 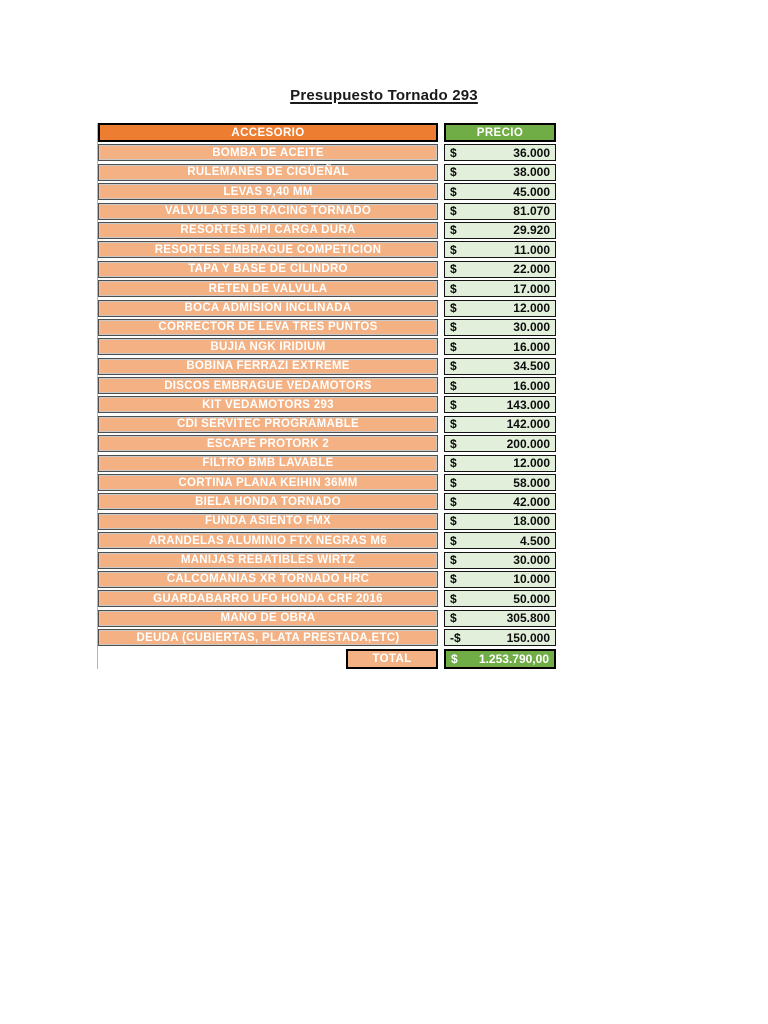 What do you see at coordinates (268, 386) in the screenshot?
I see `accessory-cell: DISCOS EMBRAGUE VEDAMOTORS` at bounding box center [268, 386].